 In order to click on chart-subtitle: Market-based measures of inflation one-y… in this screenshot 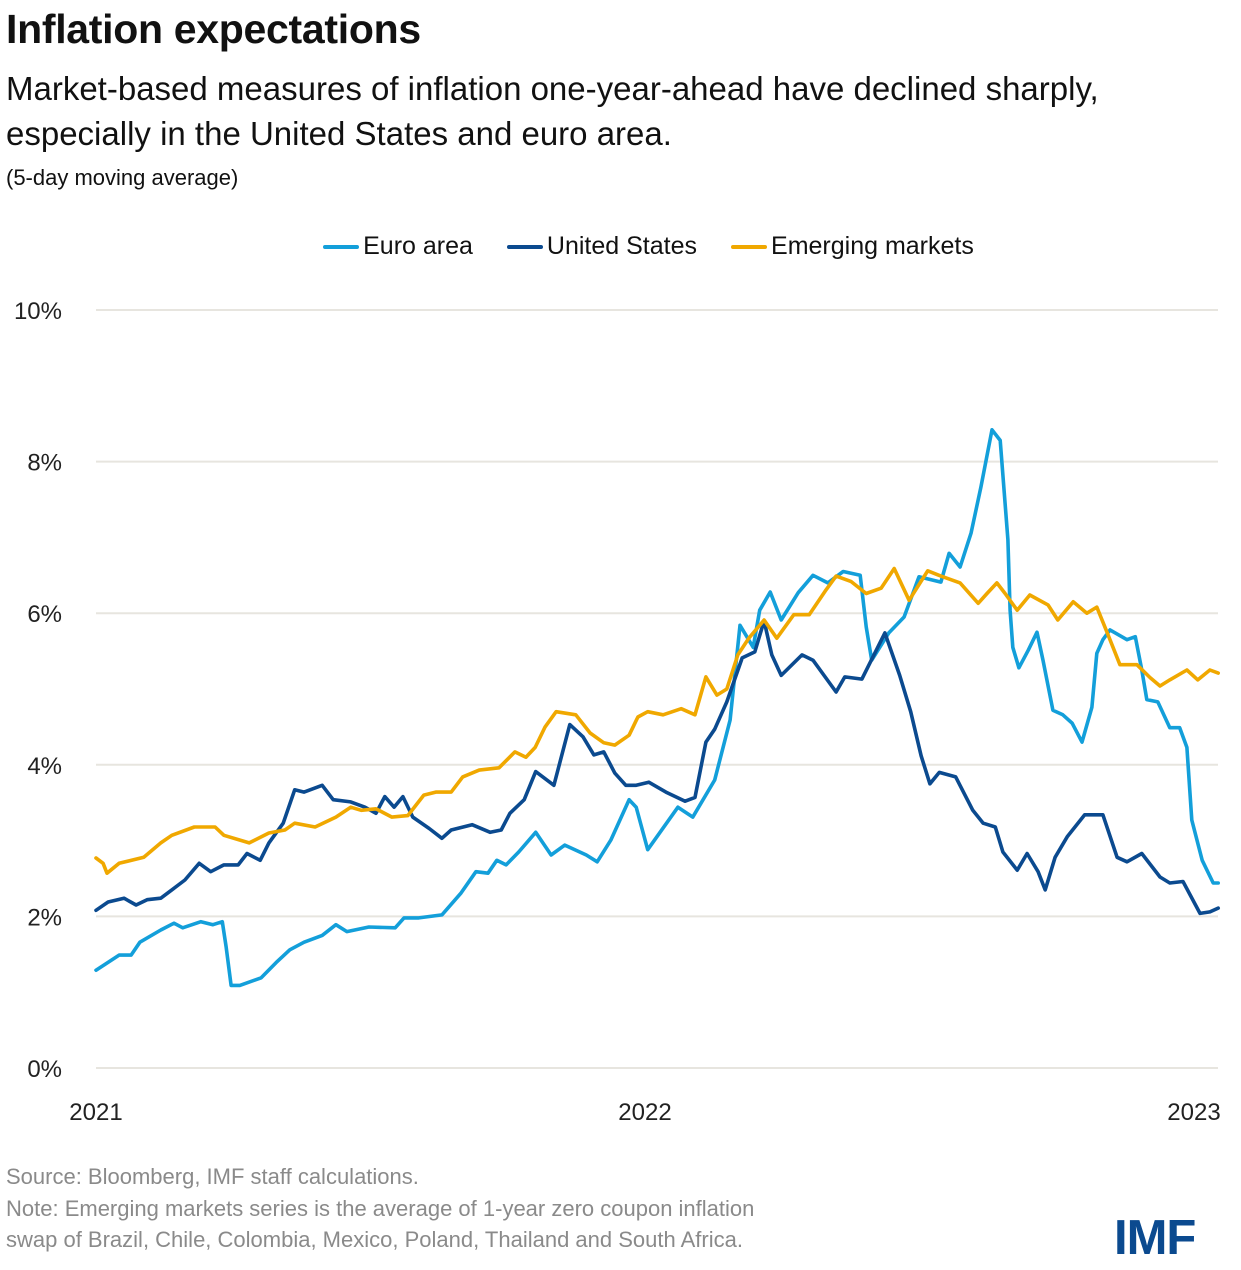, I will do `click(552, 111)`.